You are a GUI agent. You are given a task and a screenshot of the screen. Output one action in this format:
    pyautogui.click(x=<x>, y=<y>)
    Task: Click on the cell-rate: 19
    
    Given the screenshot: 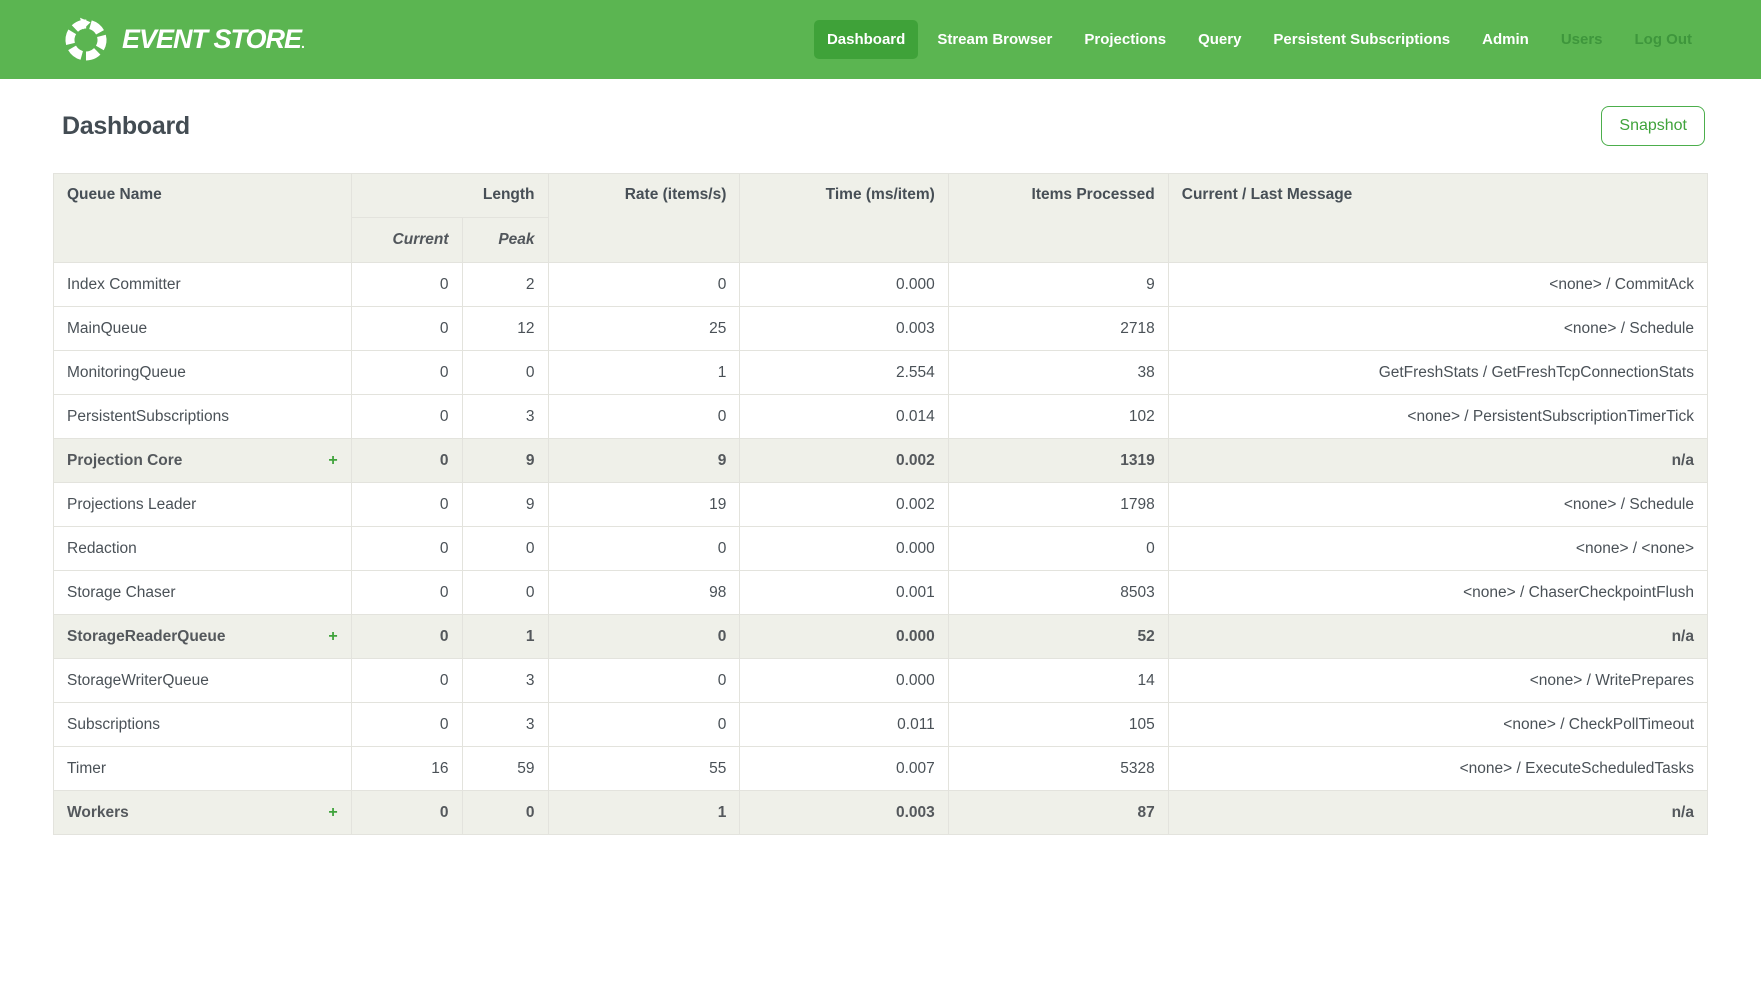 What is the action you would take?
    pyautogui.click(x=644, y=504)
    